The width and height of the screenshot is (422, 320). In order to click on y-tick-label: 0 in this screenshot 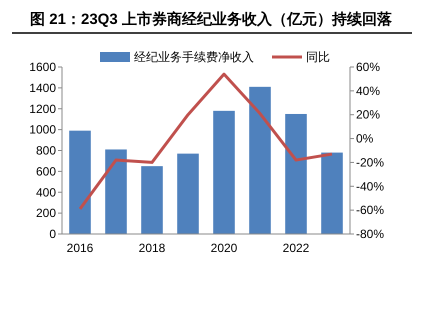, I will do `click(52, 234)`.